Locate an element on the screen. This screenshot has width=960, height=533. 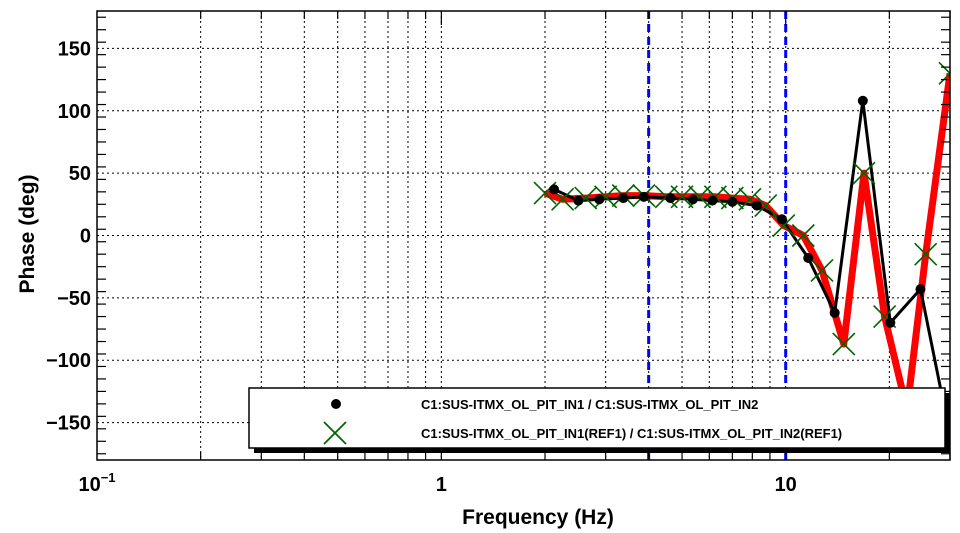
x-axis-title: Frequency (Hz) is located at coordinates (538, 517).